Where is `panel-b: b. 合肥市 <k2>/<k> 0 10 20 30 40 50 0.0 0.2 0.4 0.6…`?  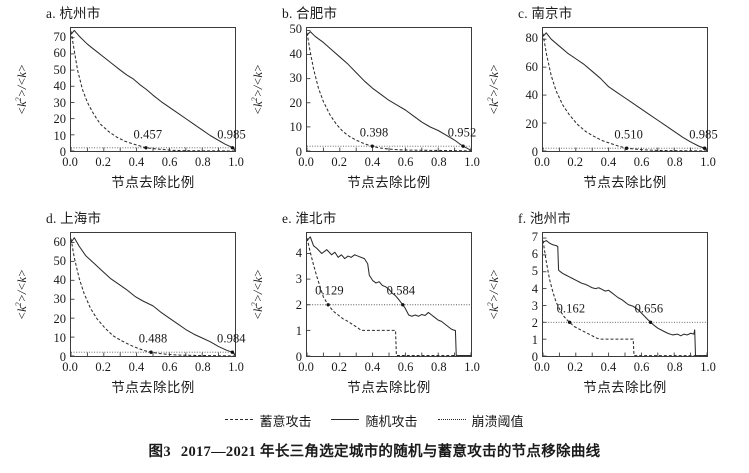 panel-b: b. 合肥市 <k2>/<k> 0 10 20 30 40 50 0.0 0.2 0.4 0.6… is located at coordinates (357, 100).